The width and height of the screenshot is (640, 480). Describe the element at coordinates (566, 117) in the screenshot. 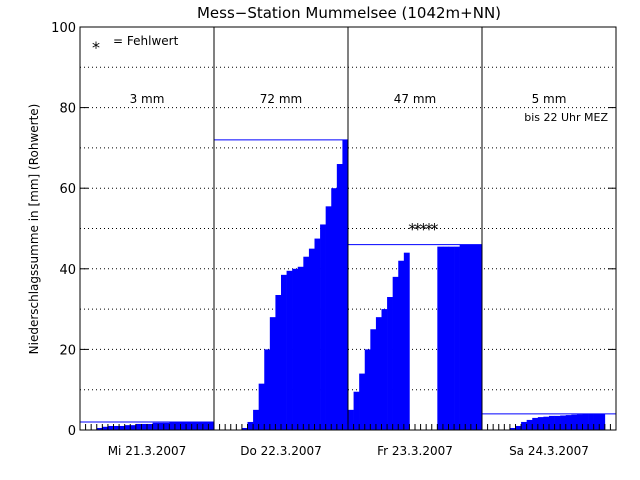

I see `time-note: bis 22 Uhr MEZ` at that location.